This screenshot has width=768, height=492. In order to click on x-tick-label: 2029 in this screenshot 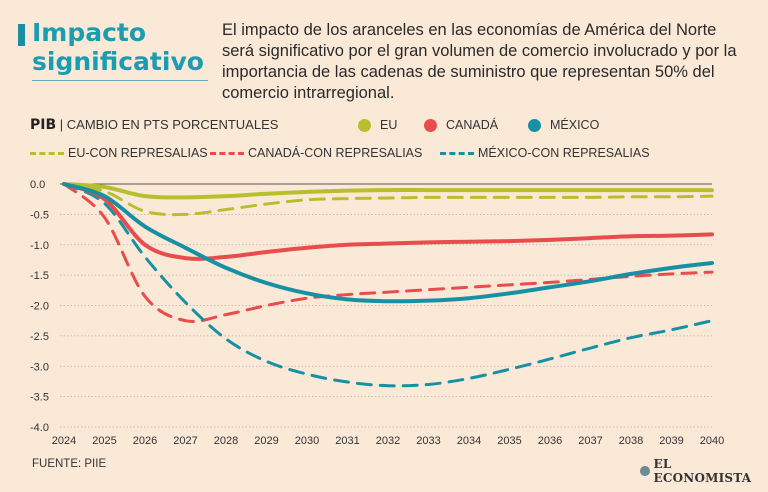, I will do `click(266, 441)`.